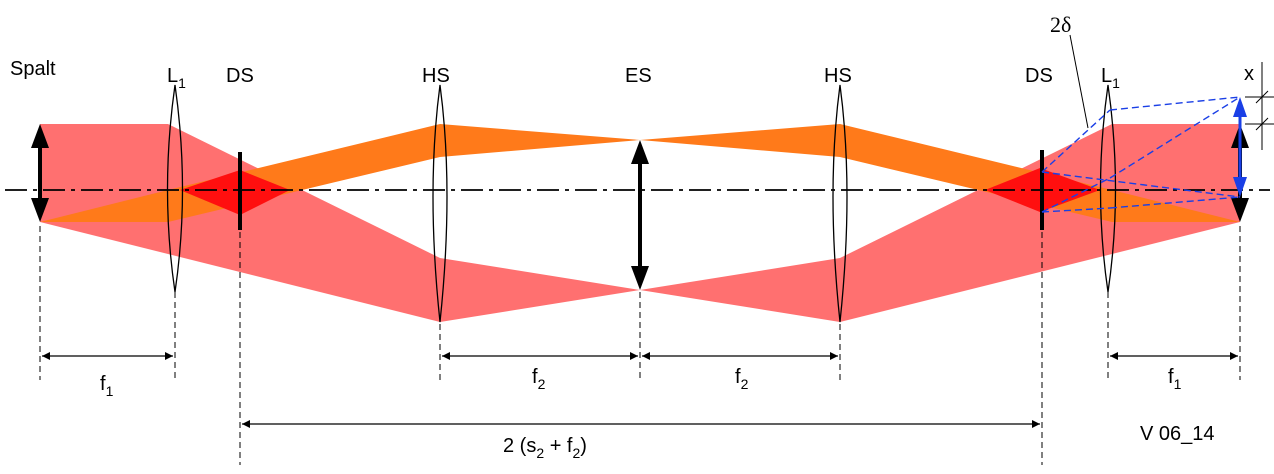  What do you see at coordinates (1262, 97) in the screenshot?
I see `x-slash-top` at bounding box center [1262, 97].